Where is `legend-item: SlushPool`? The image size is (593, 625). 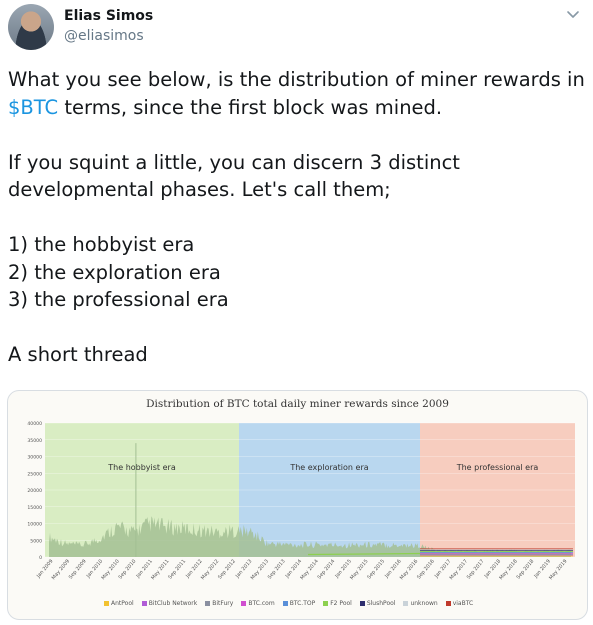
legend-item: SlushPool is located at coordinates (377, 603).